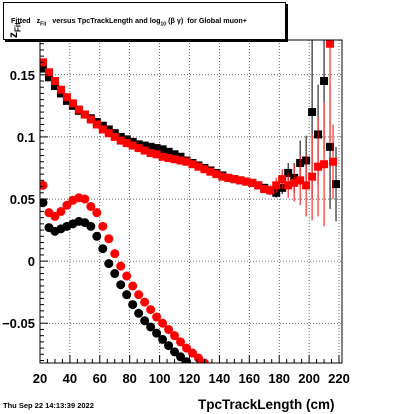  I want to click on title-suffix: for Global muon+, so click(217, 20).